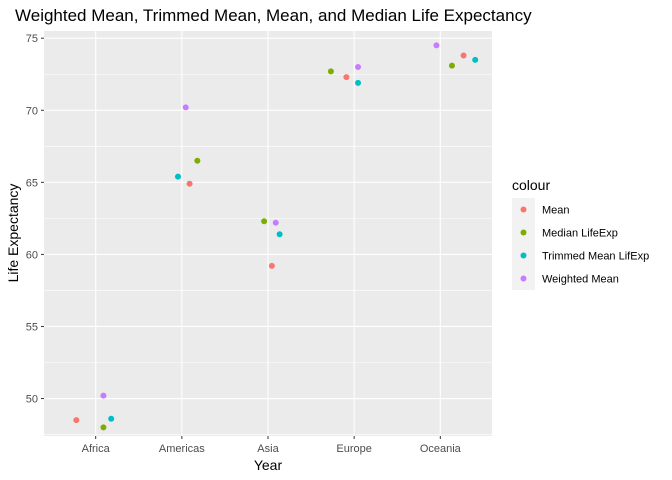 This screenshot has height=480, width=672. I want to click on x-axis-title: Year, so click(268, 465).